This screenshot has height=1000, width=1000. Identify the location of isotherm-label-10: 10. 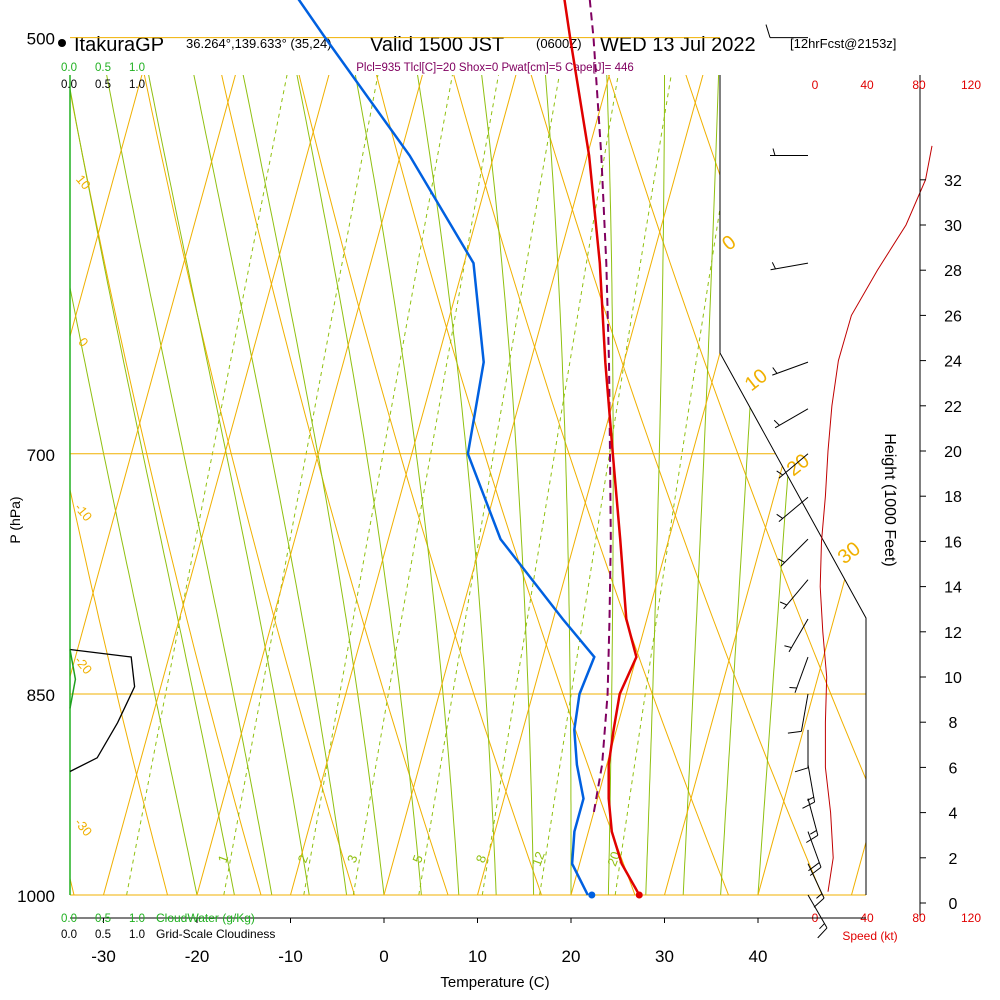
(756, 380).